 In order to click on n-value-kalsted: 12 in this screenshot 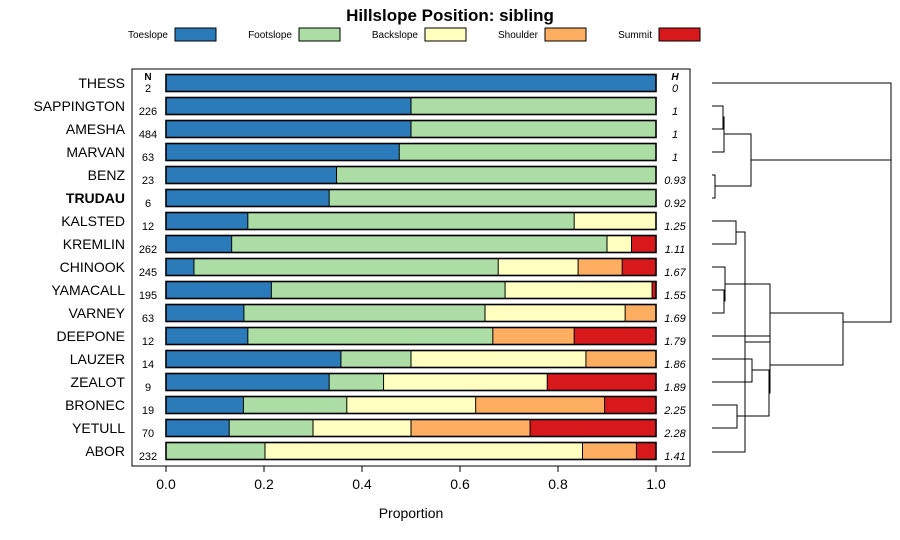, I will do `click(148, 227)`.